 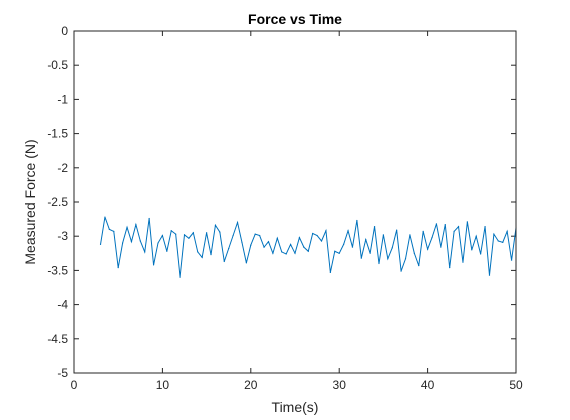 I want to click on x-tick-label: 20, so click(x=251, y=385).